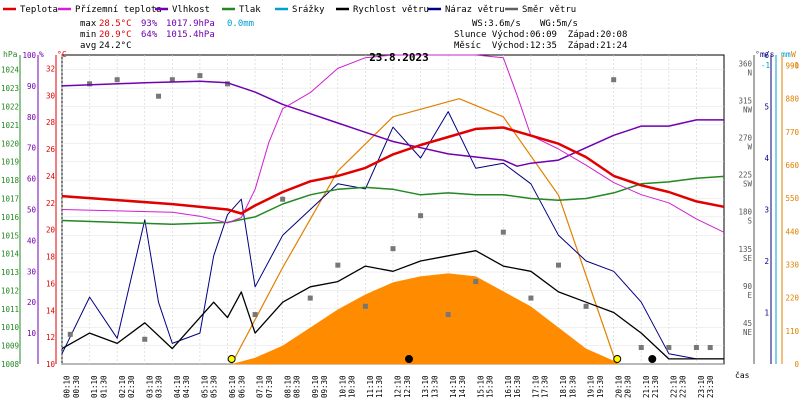 This screenshot has width=800, height=400. Describe the element at coordinates (786, 54) in the screenshot. I see `axis-header-mm: mm` at that location.